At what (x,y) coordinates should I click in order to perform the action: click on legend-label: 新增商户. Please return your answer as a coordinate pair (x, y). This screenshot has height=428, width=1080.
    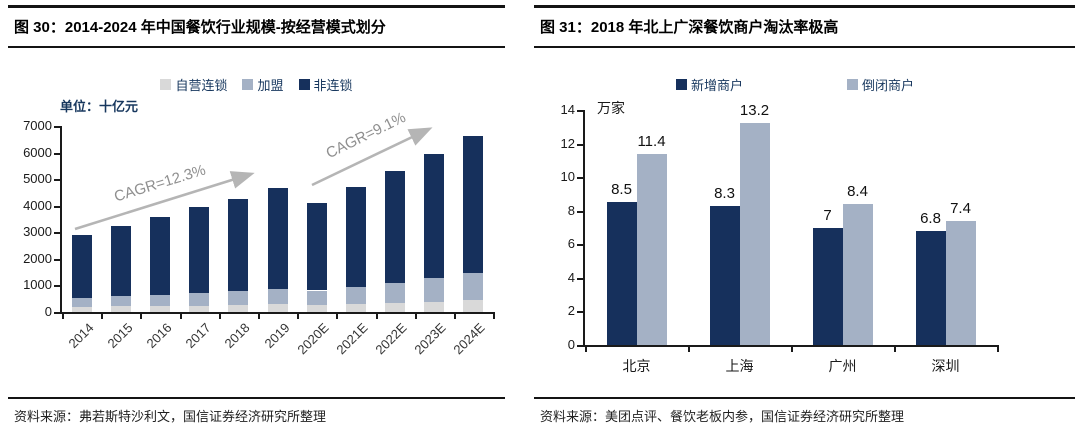
    Looking at the image, I should click on (717, 85).